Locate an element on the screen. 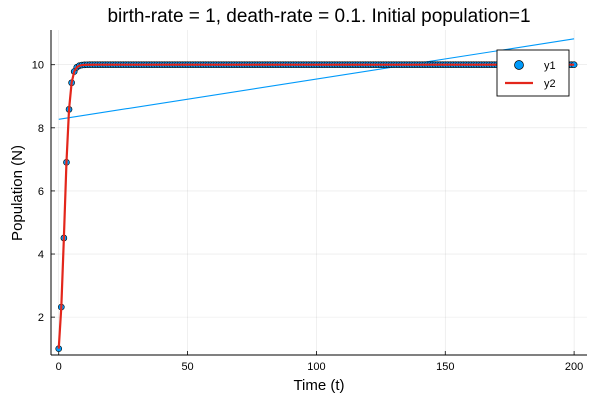 This screenshot has height=405, width=600. x-tick-label-0: 0 is located at coordinates (59, 367).